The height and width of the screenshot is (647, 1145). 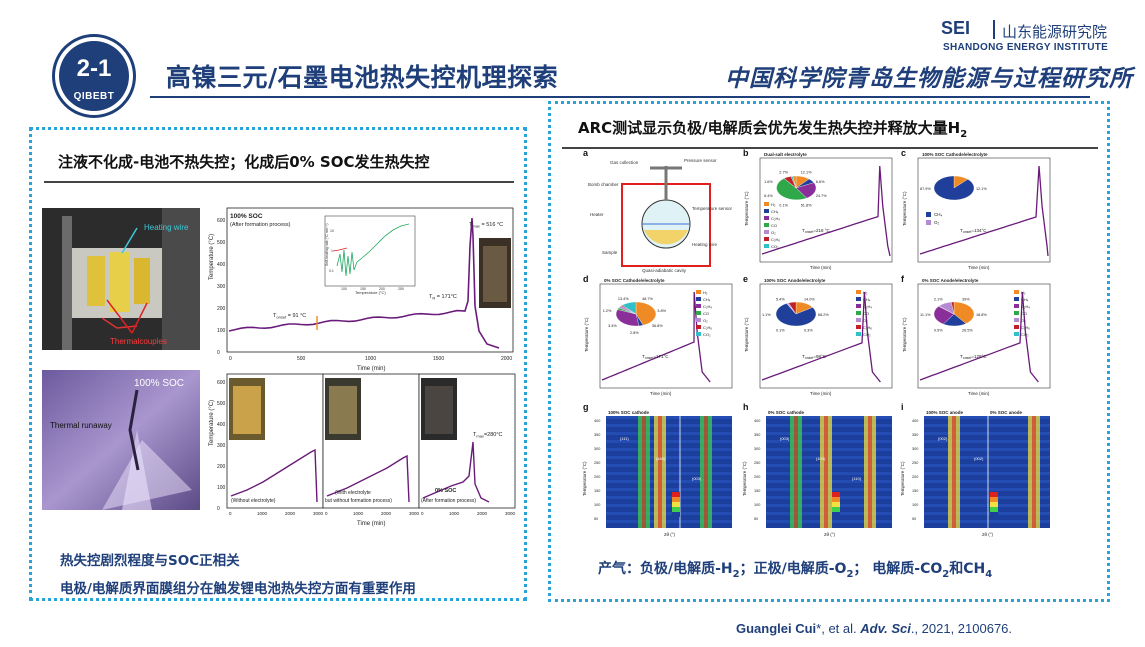 I want to click on inset-ytick-1: 1, so click(x=332, y=251).